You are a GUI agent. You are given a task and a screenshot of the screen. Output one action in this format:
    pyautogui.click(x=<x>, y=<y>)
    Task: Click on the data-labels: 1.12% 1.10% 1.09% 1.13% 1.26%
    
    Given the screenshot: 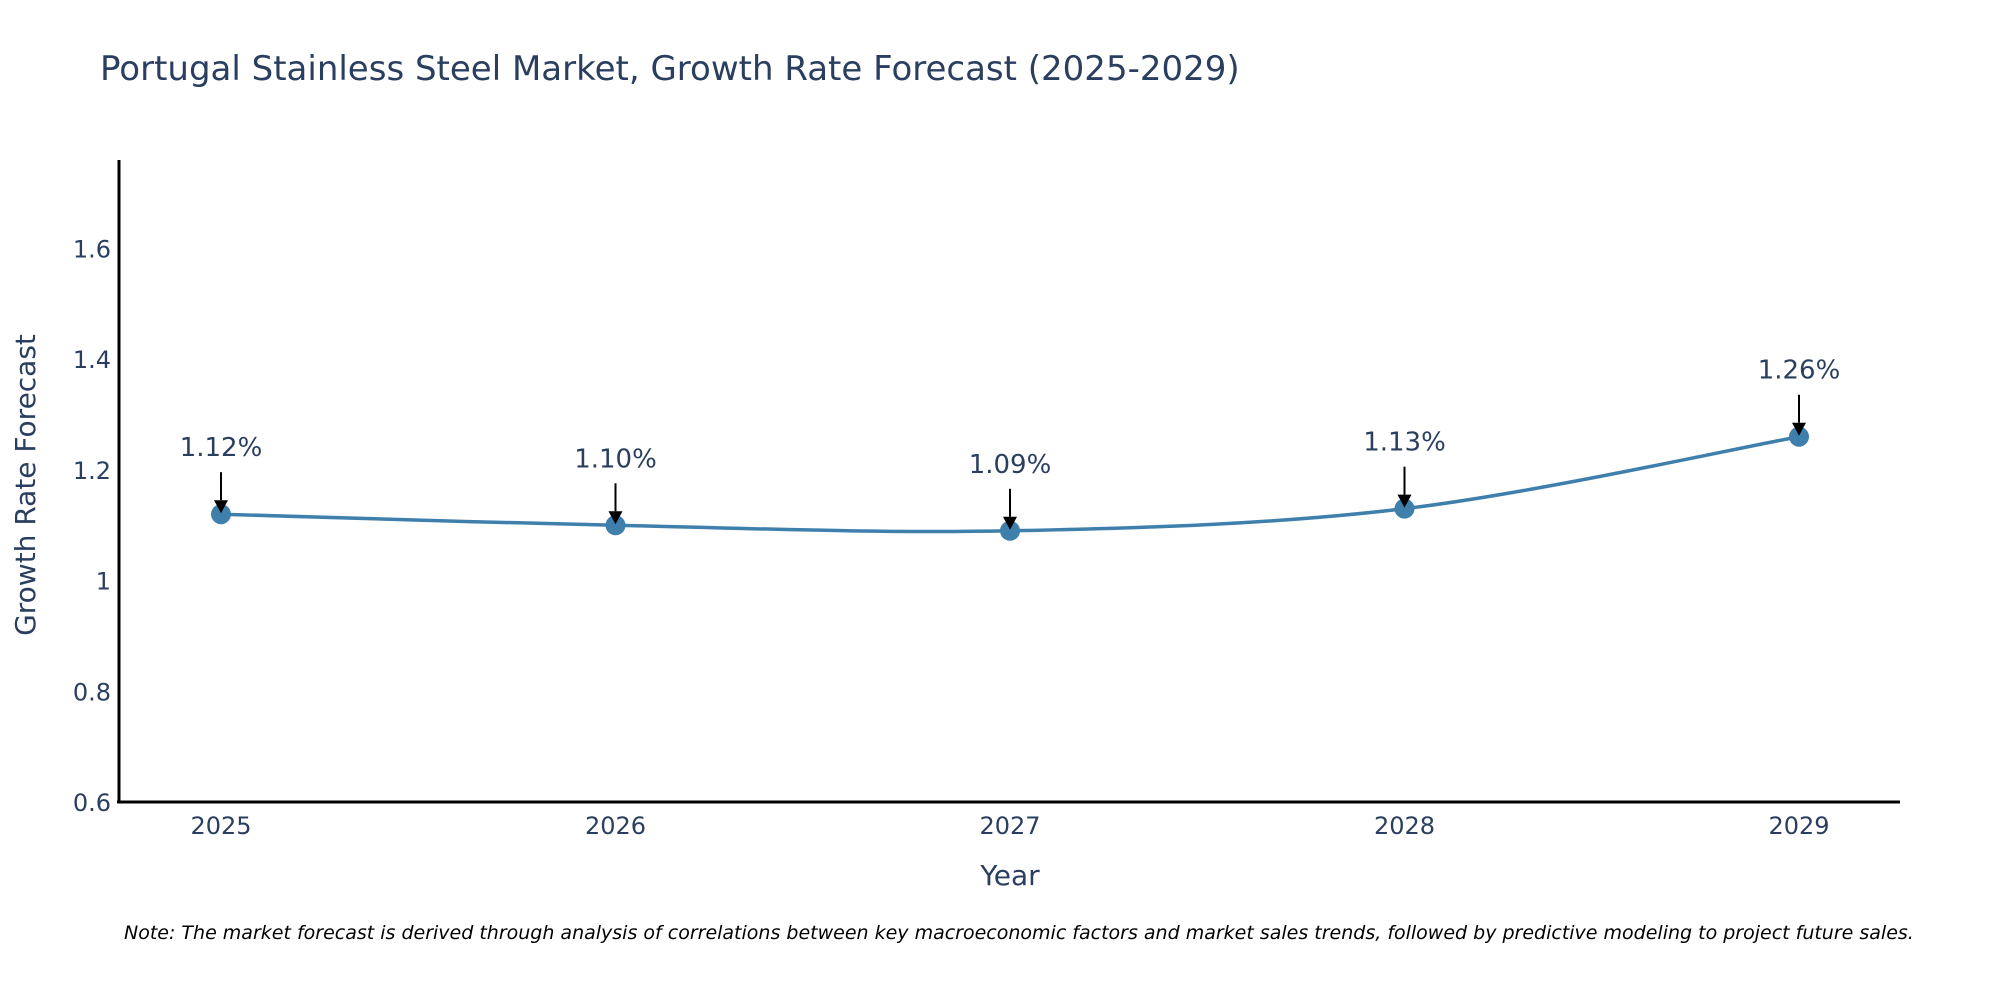 What is the action you would take?
    pyautogui.click(x=1010, y=443)
    